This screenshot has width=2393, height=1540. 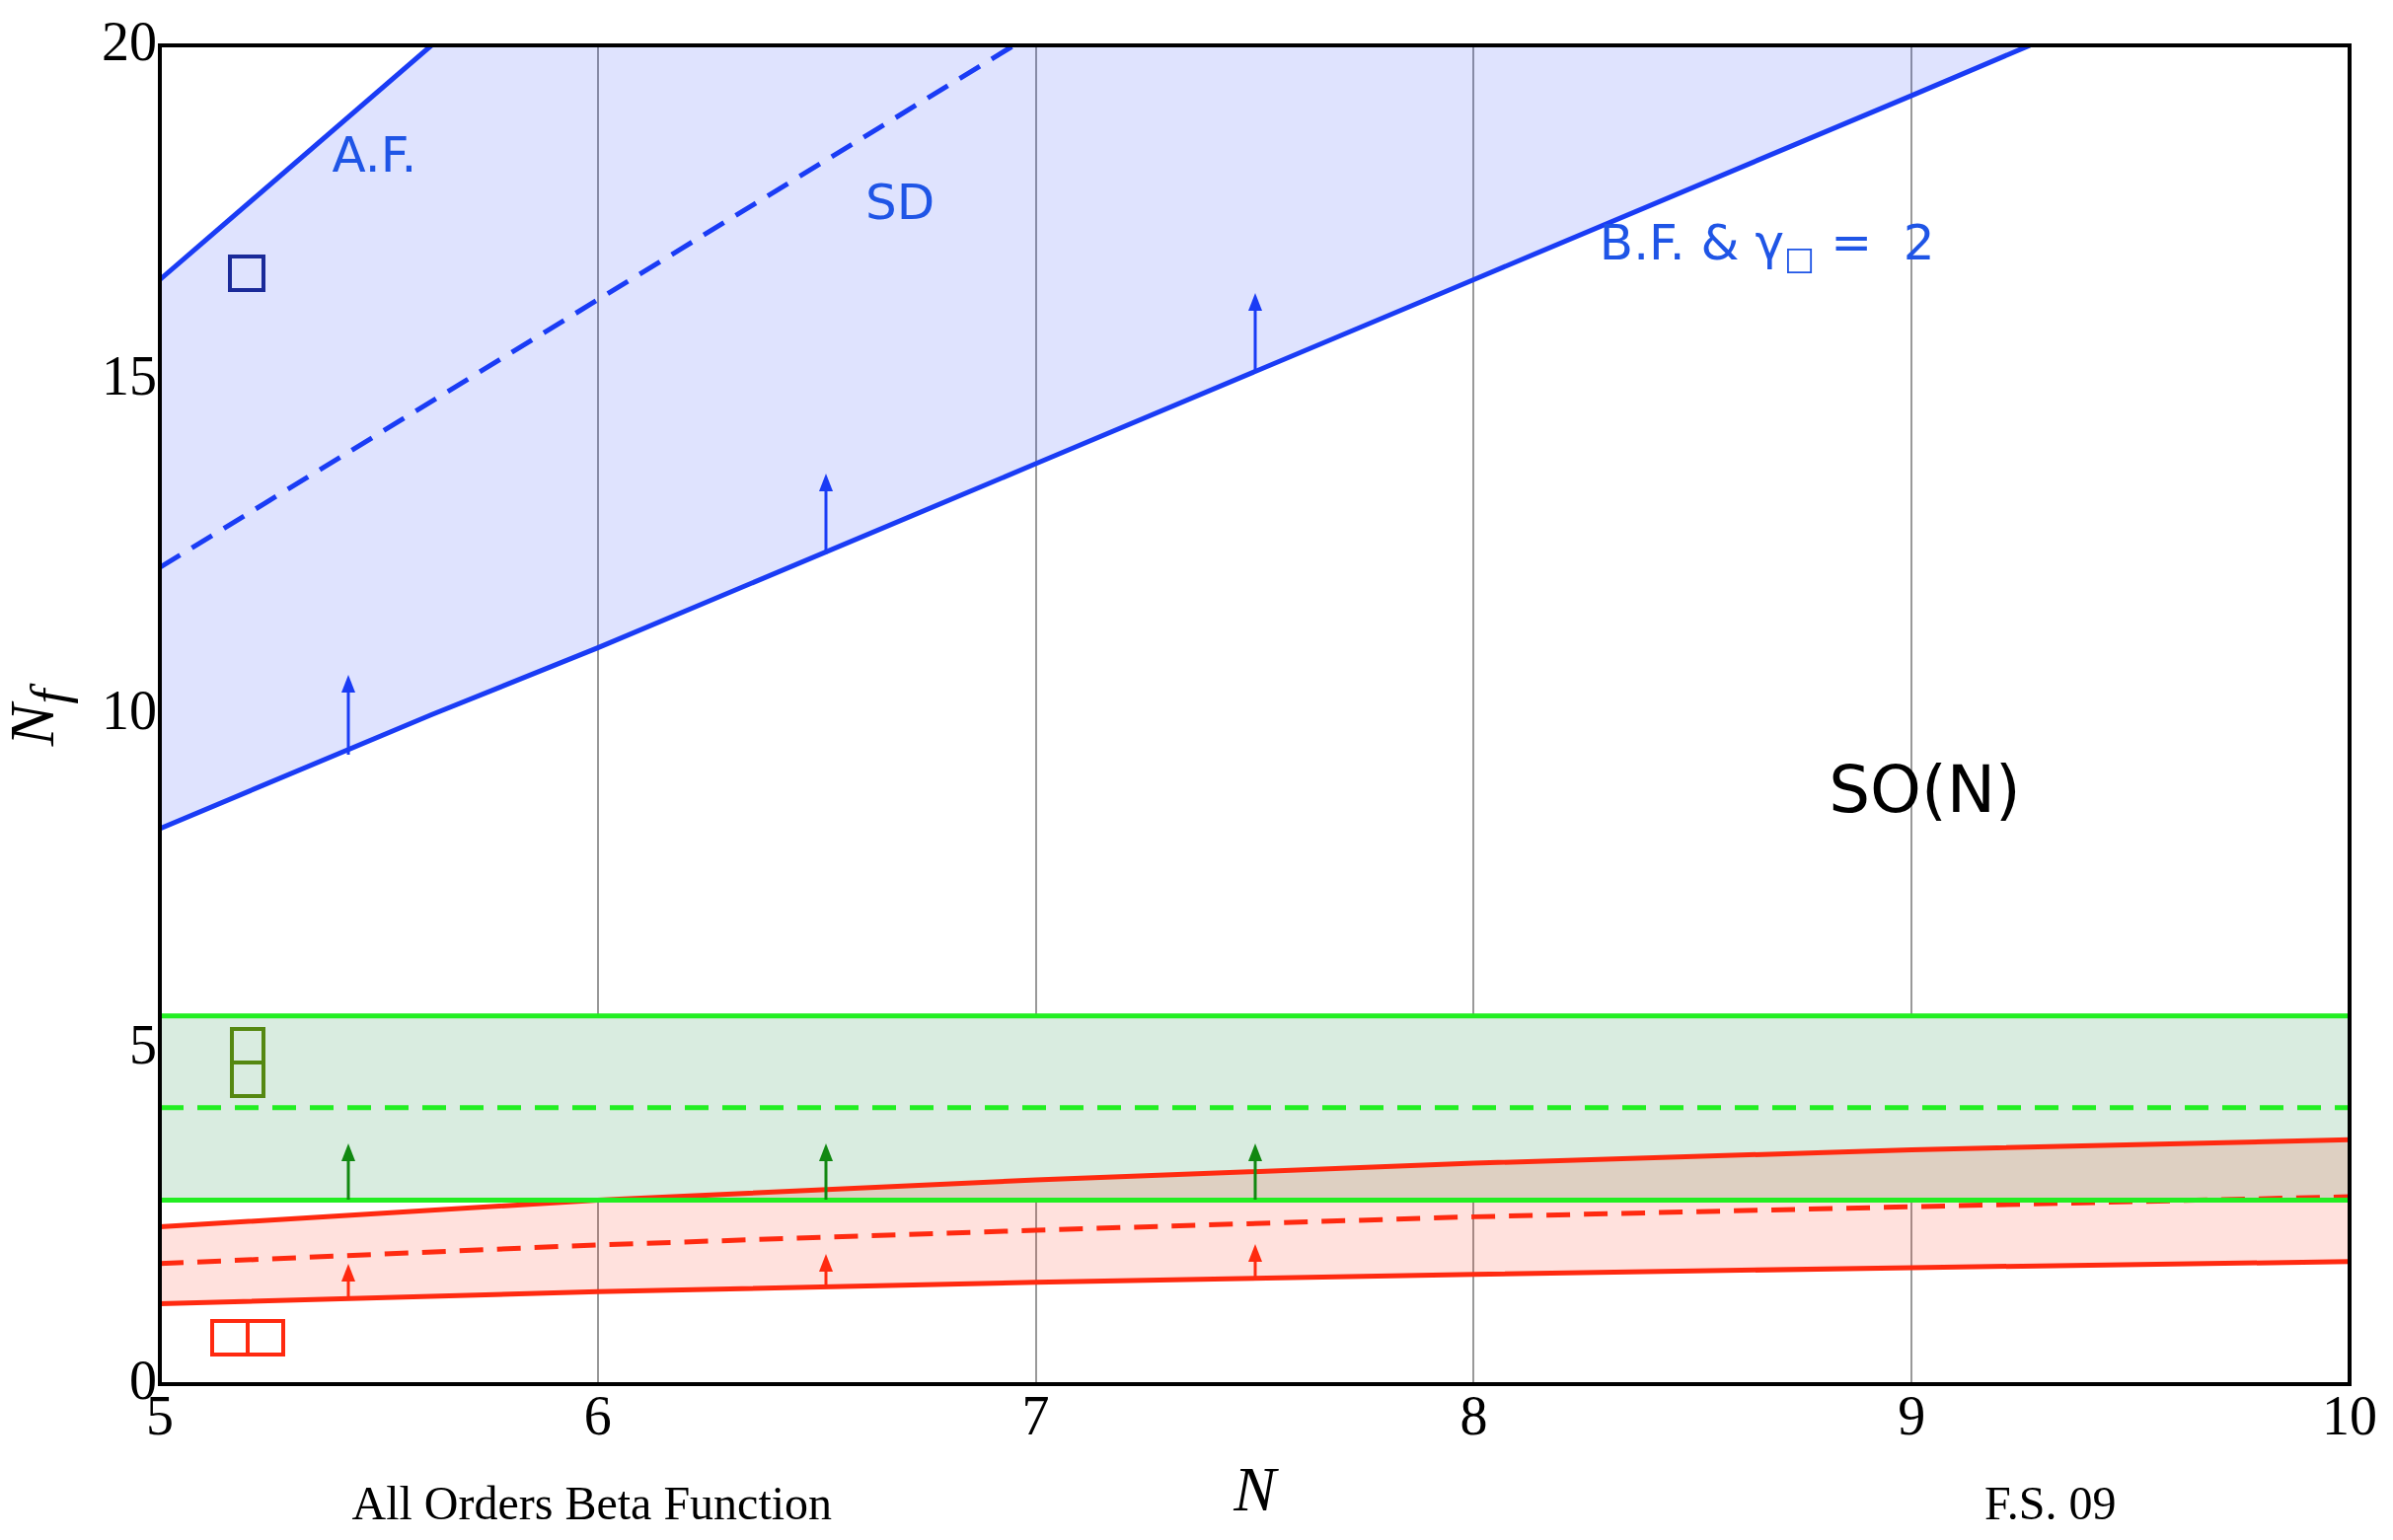 What do you see at coordinates (900, 202) in the screenshot?
I see `annotation: SD` at bounding box center [900, 202].